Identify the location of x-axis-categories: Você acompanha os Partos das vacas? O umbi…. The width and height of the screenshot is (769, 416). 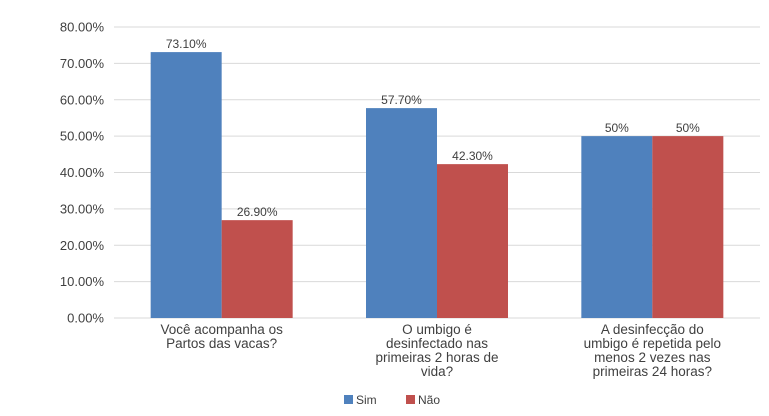
(440, 350).